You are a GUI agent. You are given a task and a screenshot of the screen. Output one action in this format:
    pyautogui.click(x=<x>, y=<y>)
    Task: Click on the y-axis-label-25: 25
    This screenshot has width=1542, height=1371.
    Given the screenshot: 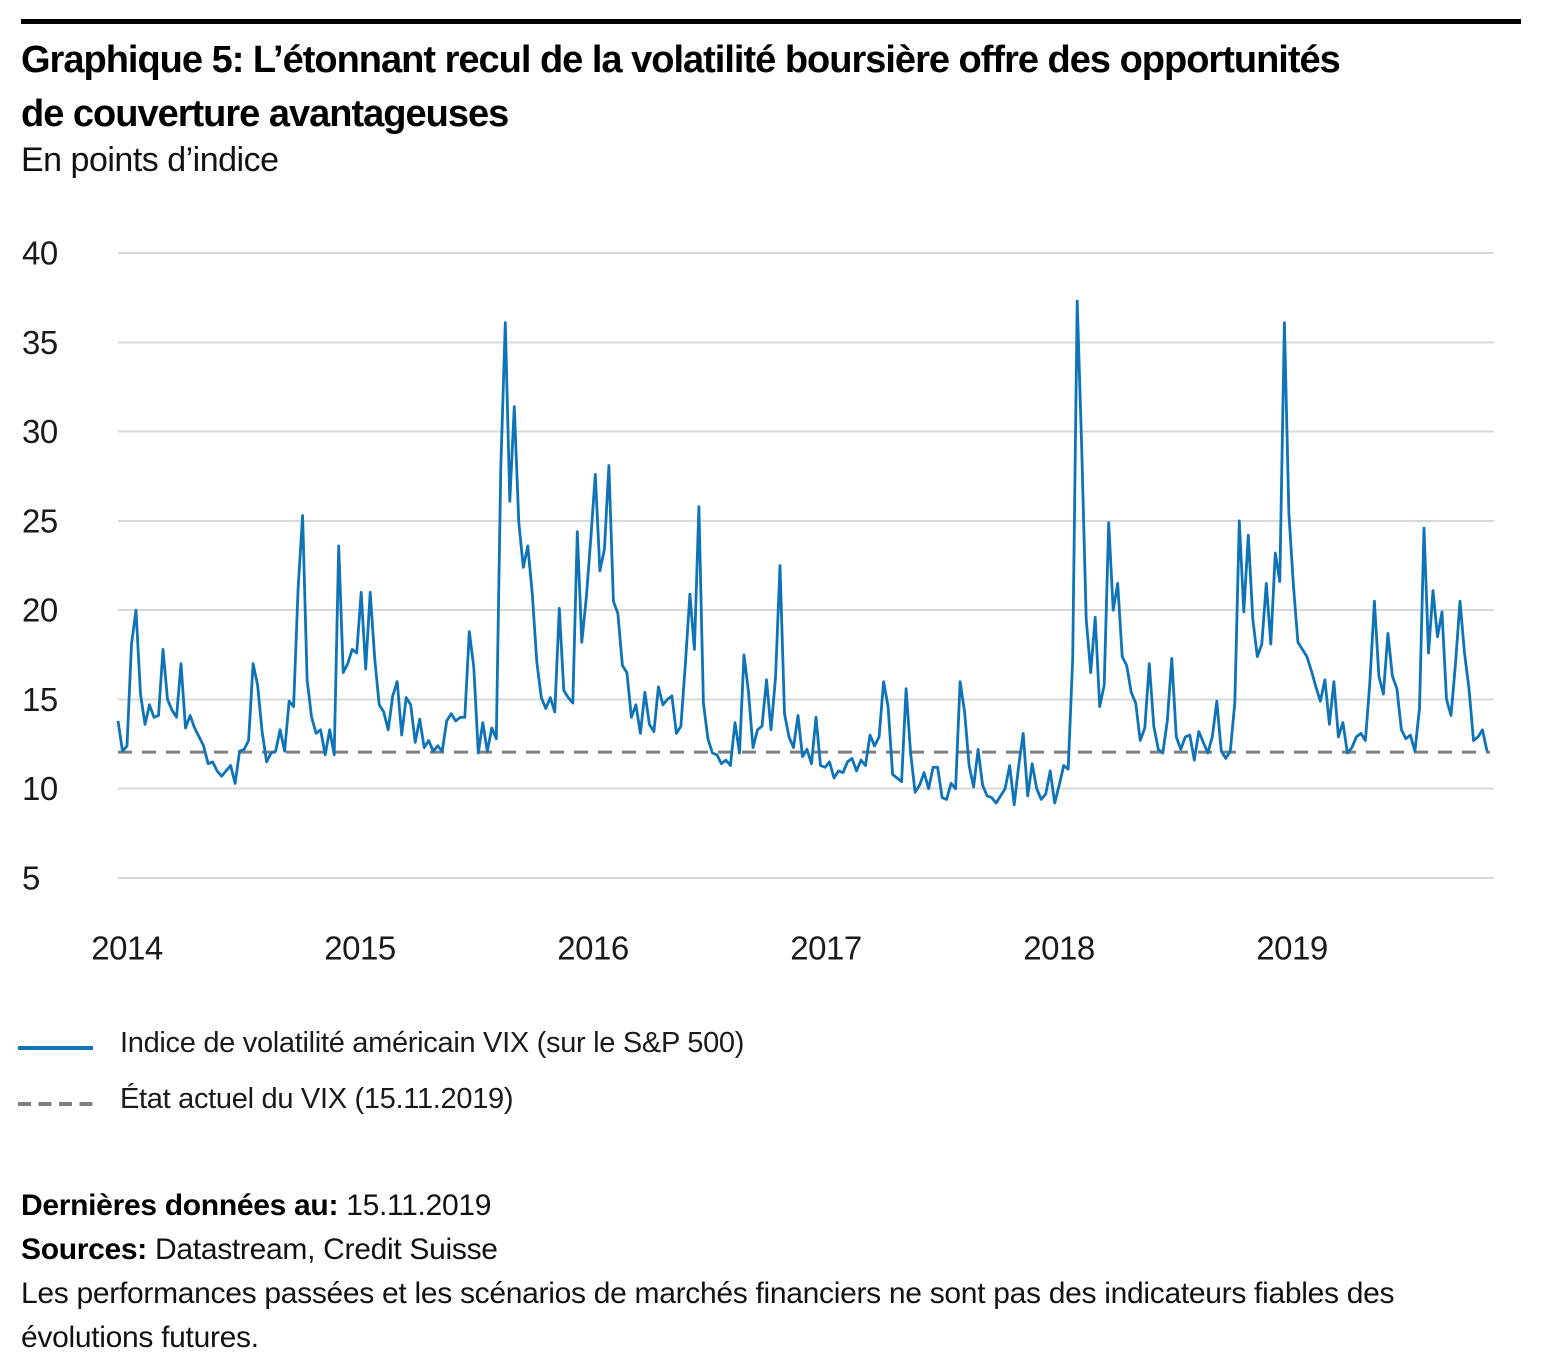 What is the action you would take?
    pyautogui.click(x=40, y=520)
    